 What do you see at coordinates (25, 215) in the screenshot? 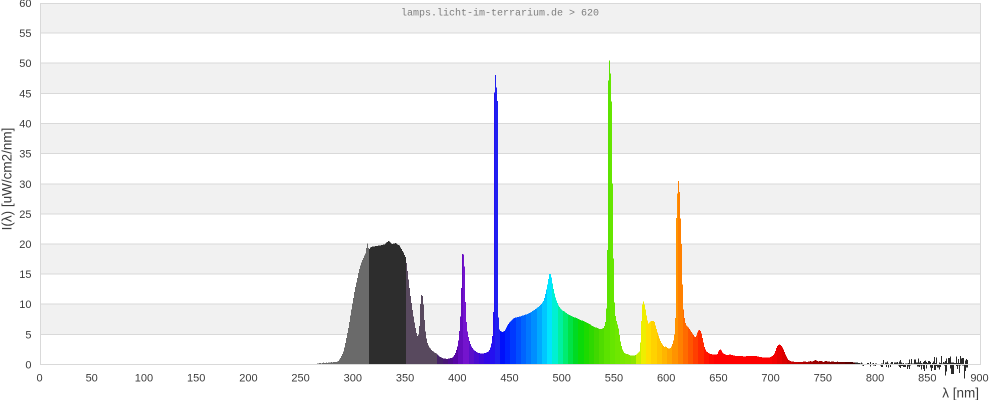
I see `svg-text: 25` at bounding box center [25, 215].